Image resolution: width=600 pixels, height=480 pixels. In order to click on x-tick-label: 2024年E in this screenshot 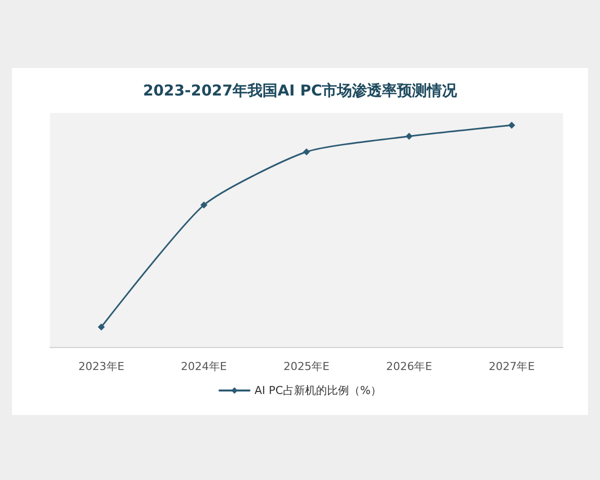, I will do `click(203, 366)`.